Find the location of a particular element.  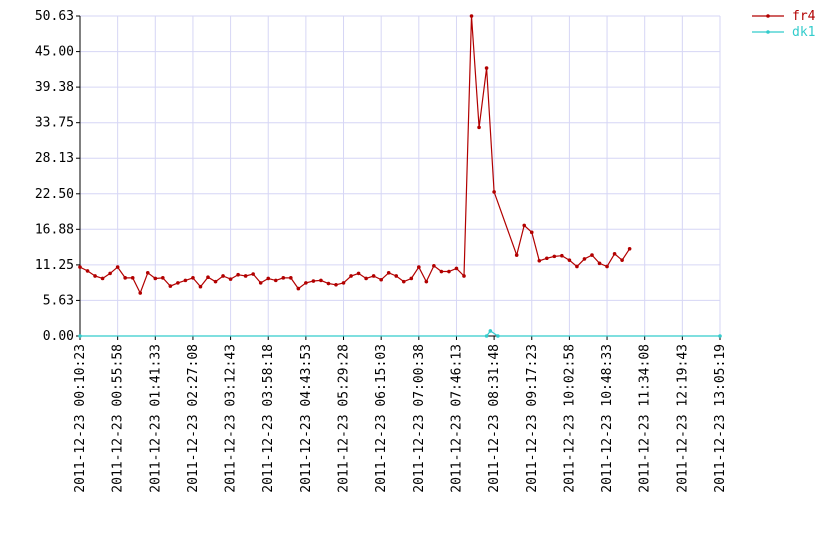

x-tick-label: 2011-12-23 13:05:19 is located at coordinates (720, 418).